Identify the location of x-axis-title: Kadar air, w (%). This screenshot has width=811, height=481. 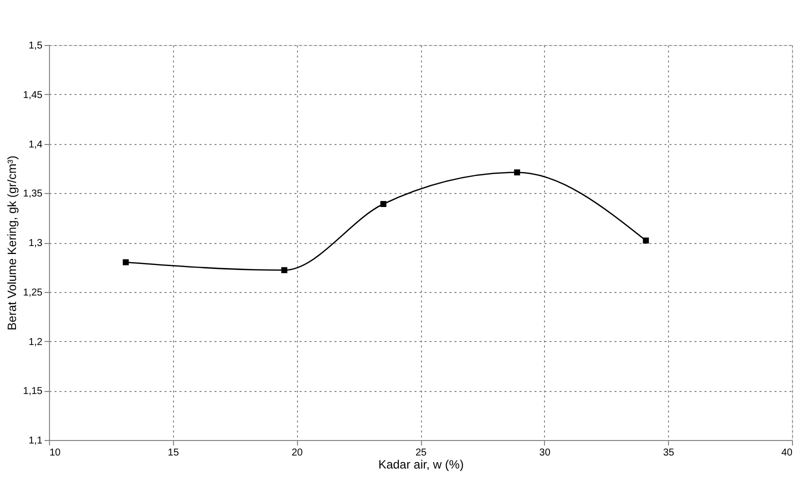
(421, 465).